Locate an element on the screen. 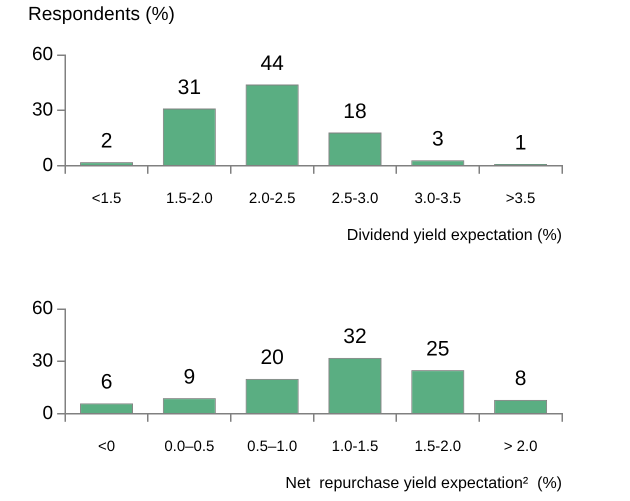 The height and width of the screenshot is (501, 630). x-tick-label: <0 is located at coordinates (107, 446).